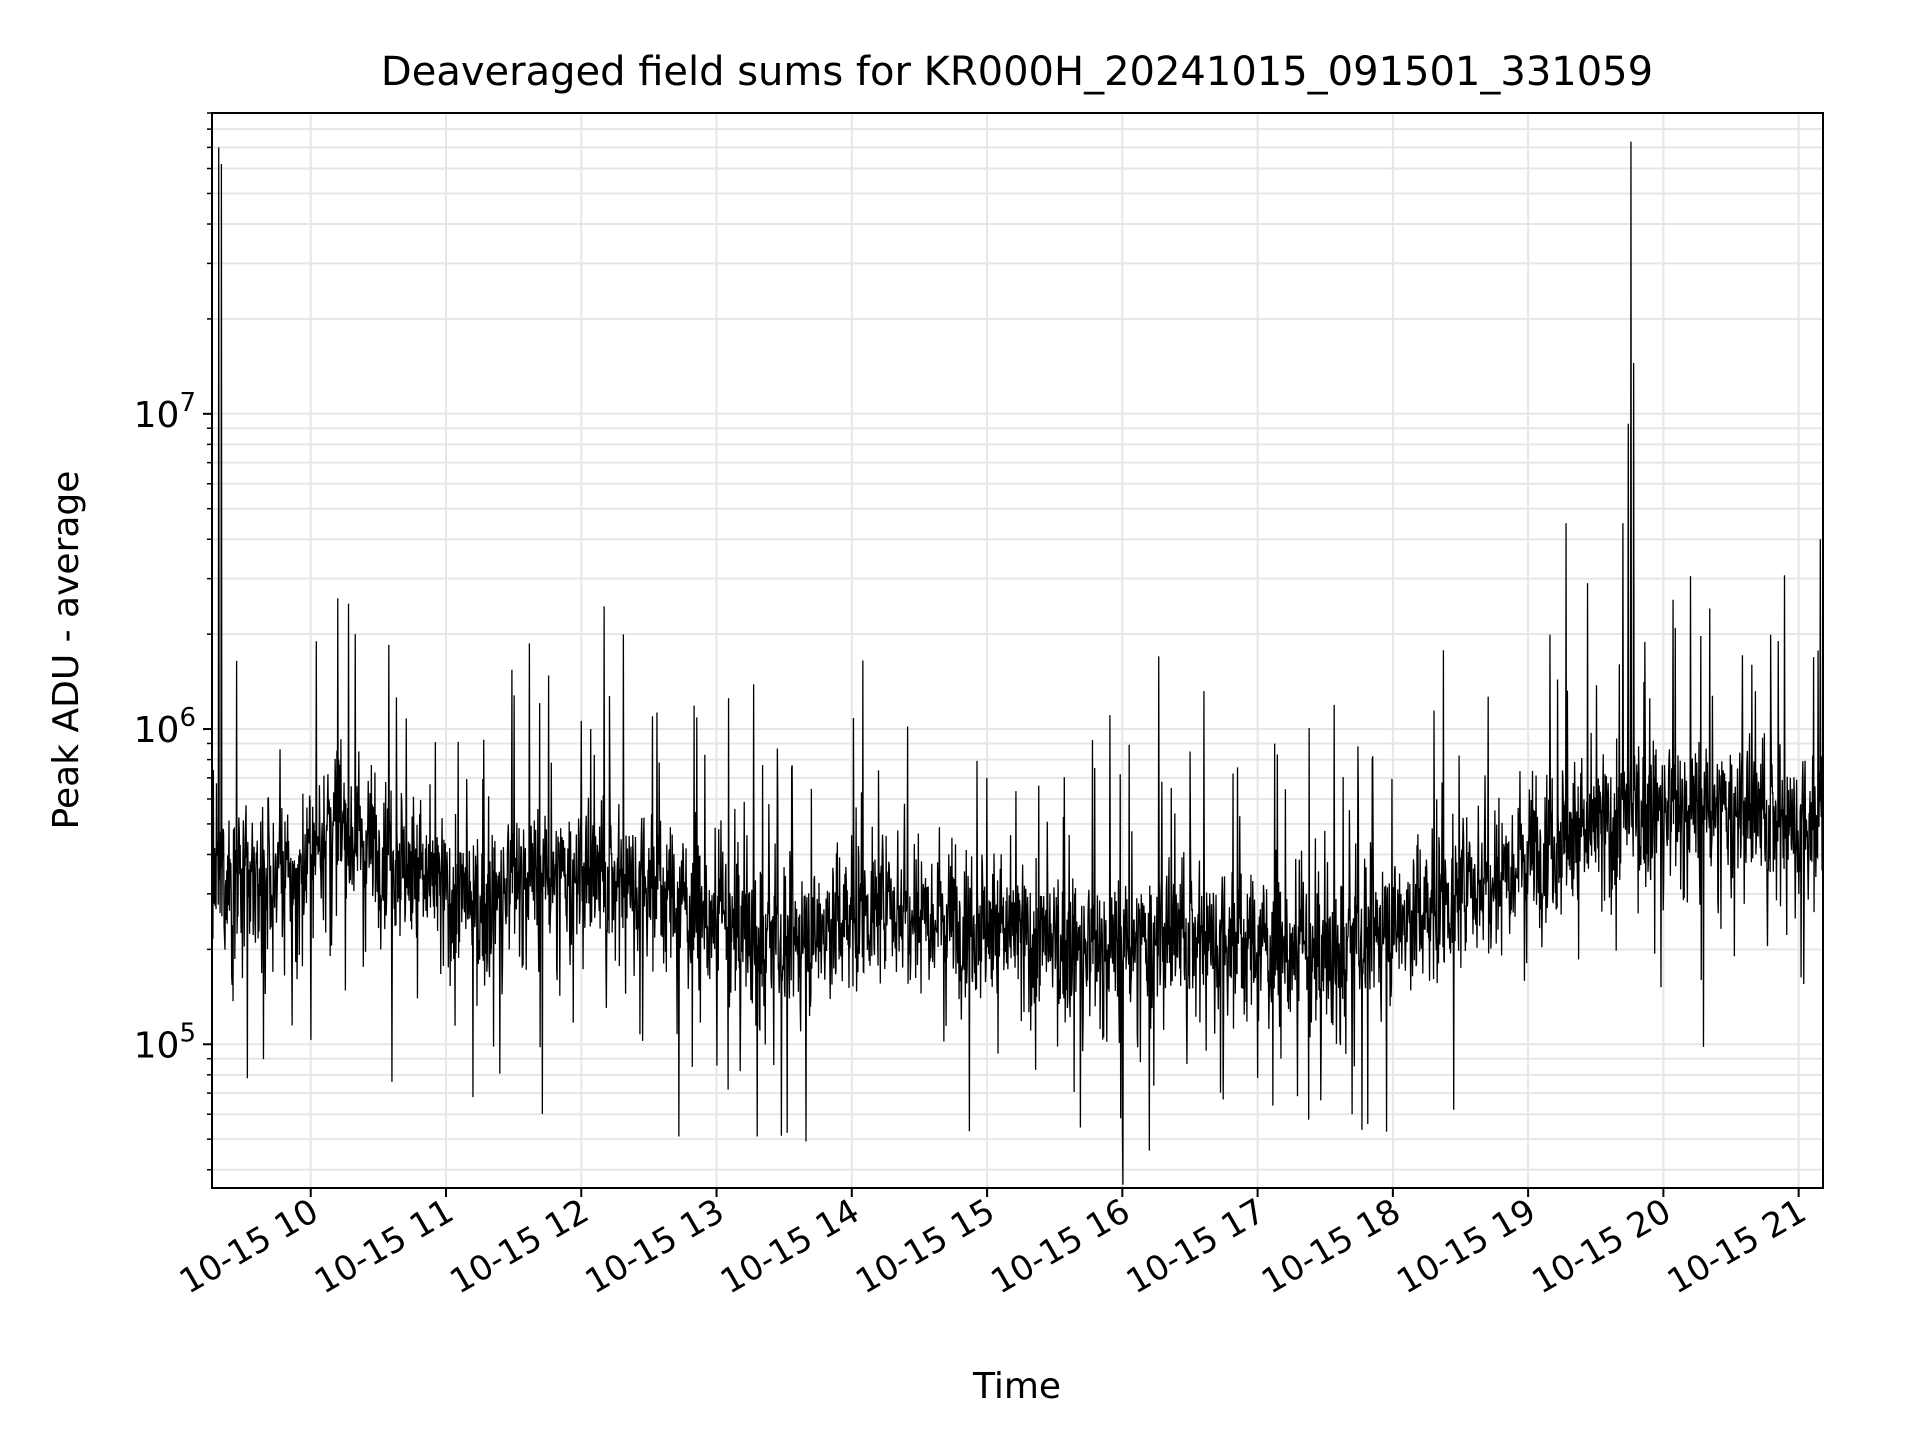 The width and height of the screenshot is (1920, 1440). Describe the element at coordinates (165, 412) in the screenshot. I see `y-tick-label: 10⁷` at that location.